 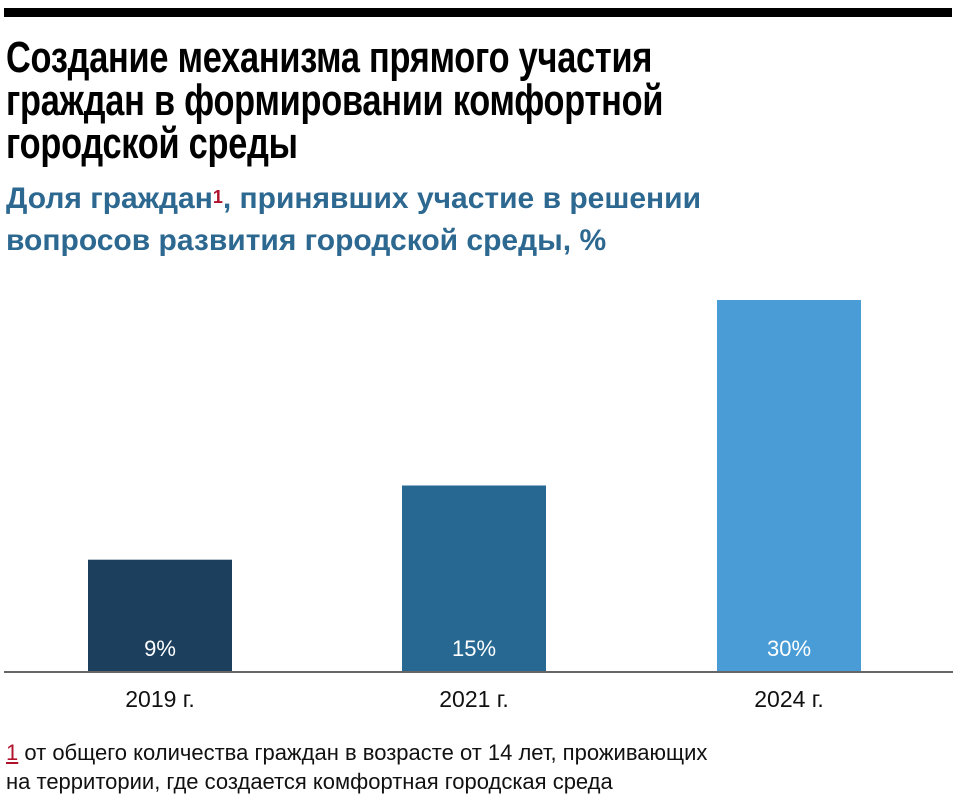 What do you see at coordinates (109, 198) in the screenshot?
I see `subtitle-text: Доля граждан` at bounding box center [109, 198].